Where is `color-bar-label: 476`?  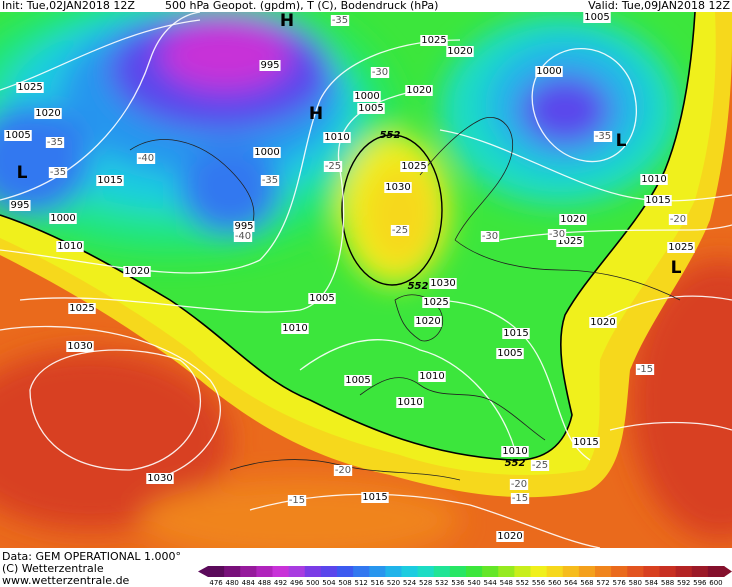 color-bar-label: 476 is located at coordinates (216, 583).